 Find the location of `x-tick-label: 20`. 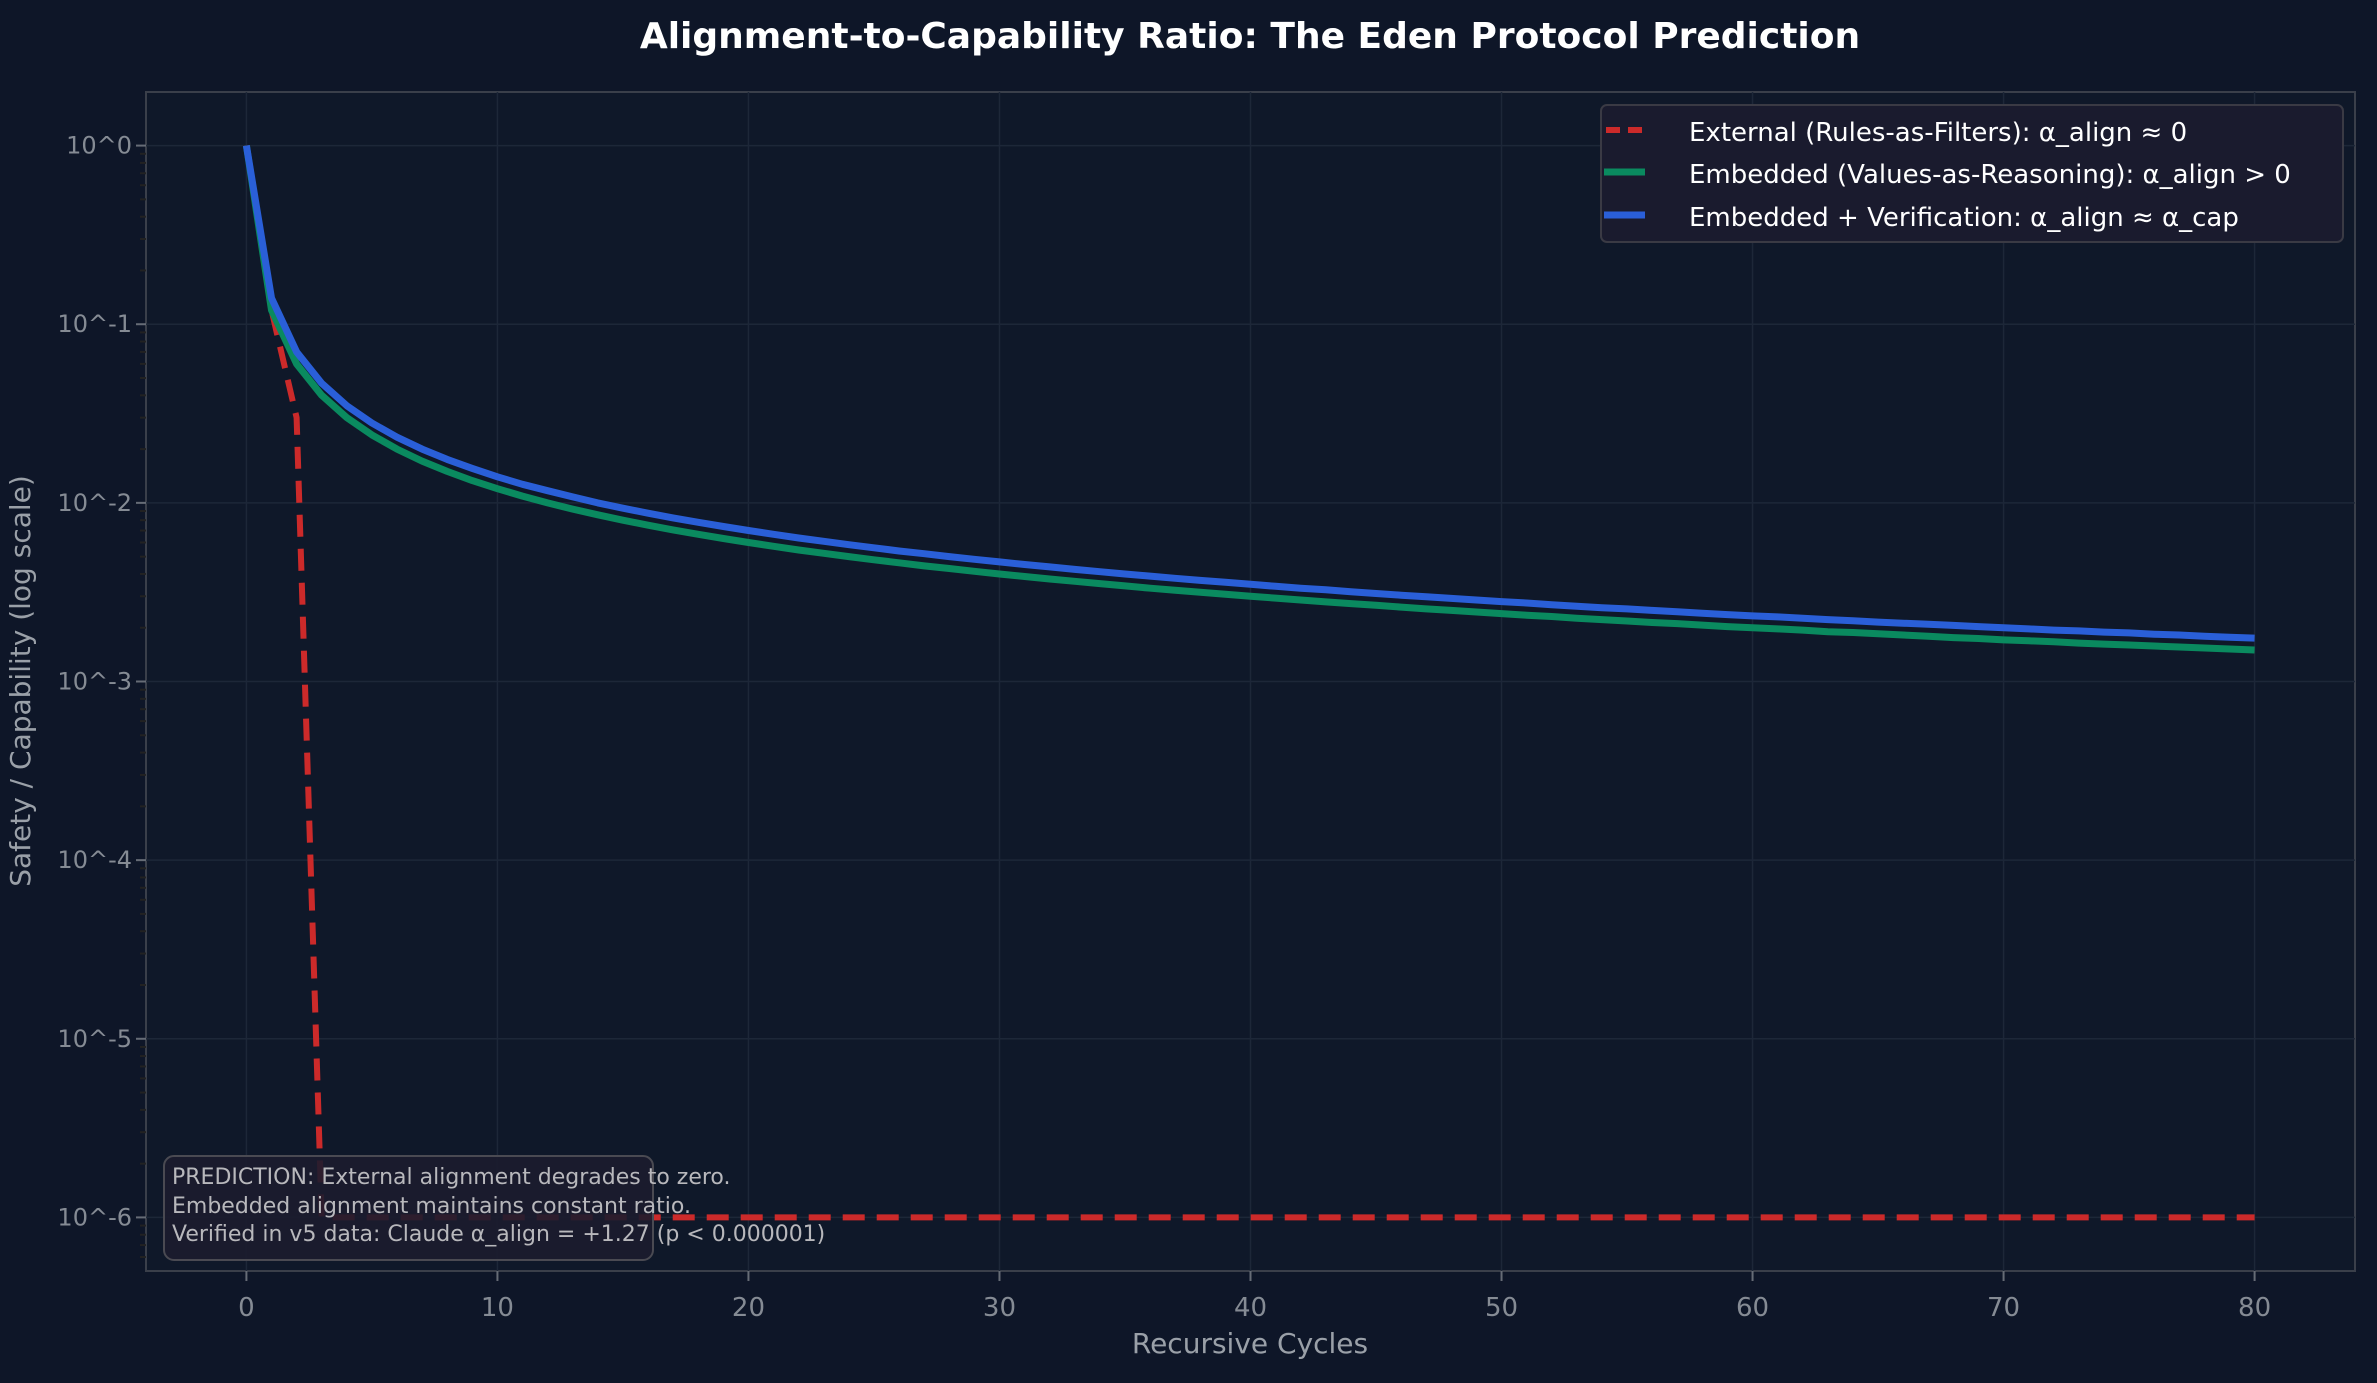

x-tick-label: 20 is located at coordinates (748, 1308).